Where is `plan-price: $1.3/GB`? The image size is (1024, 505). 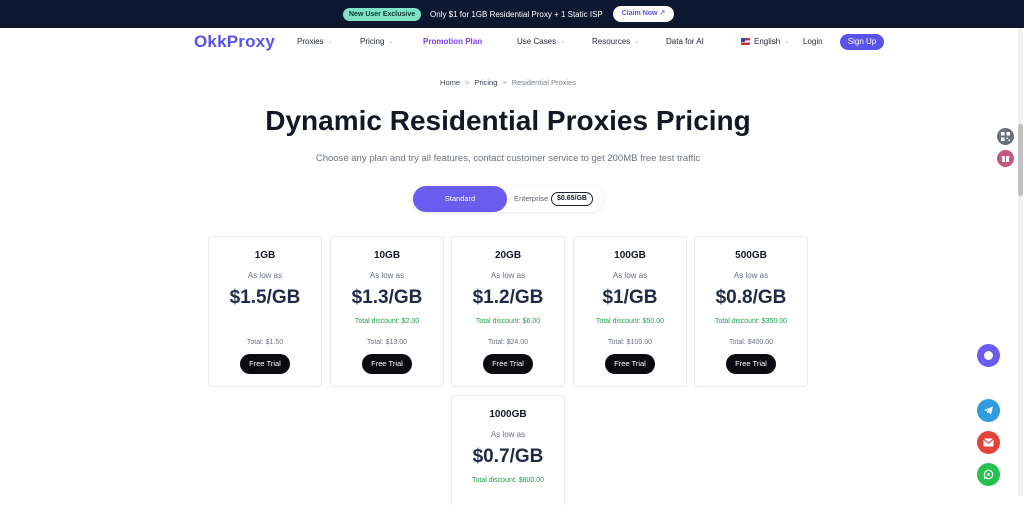
plan-price: $1.3/GB is located at coordinates (387, 297).